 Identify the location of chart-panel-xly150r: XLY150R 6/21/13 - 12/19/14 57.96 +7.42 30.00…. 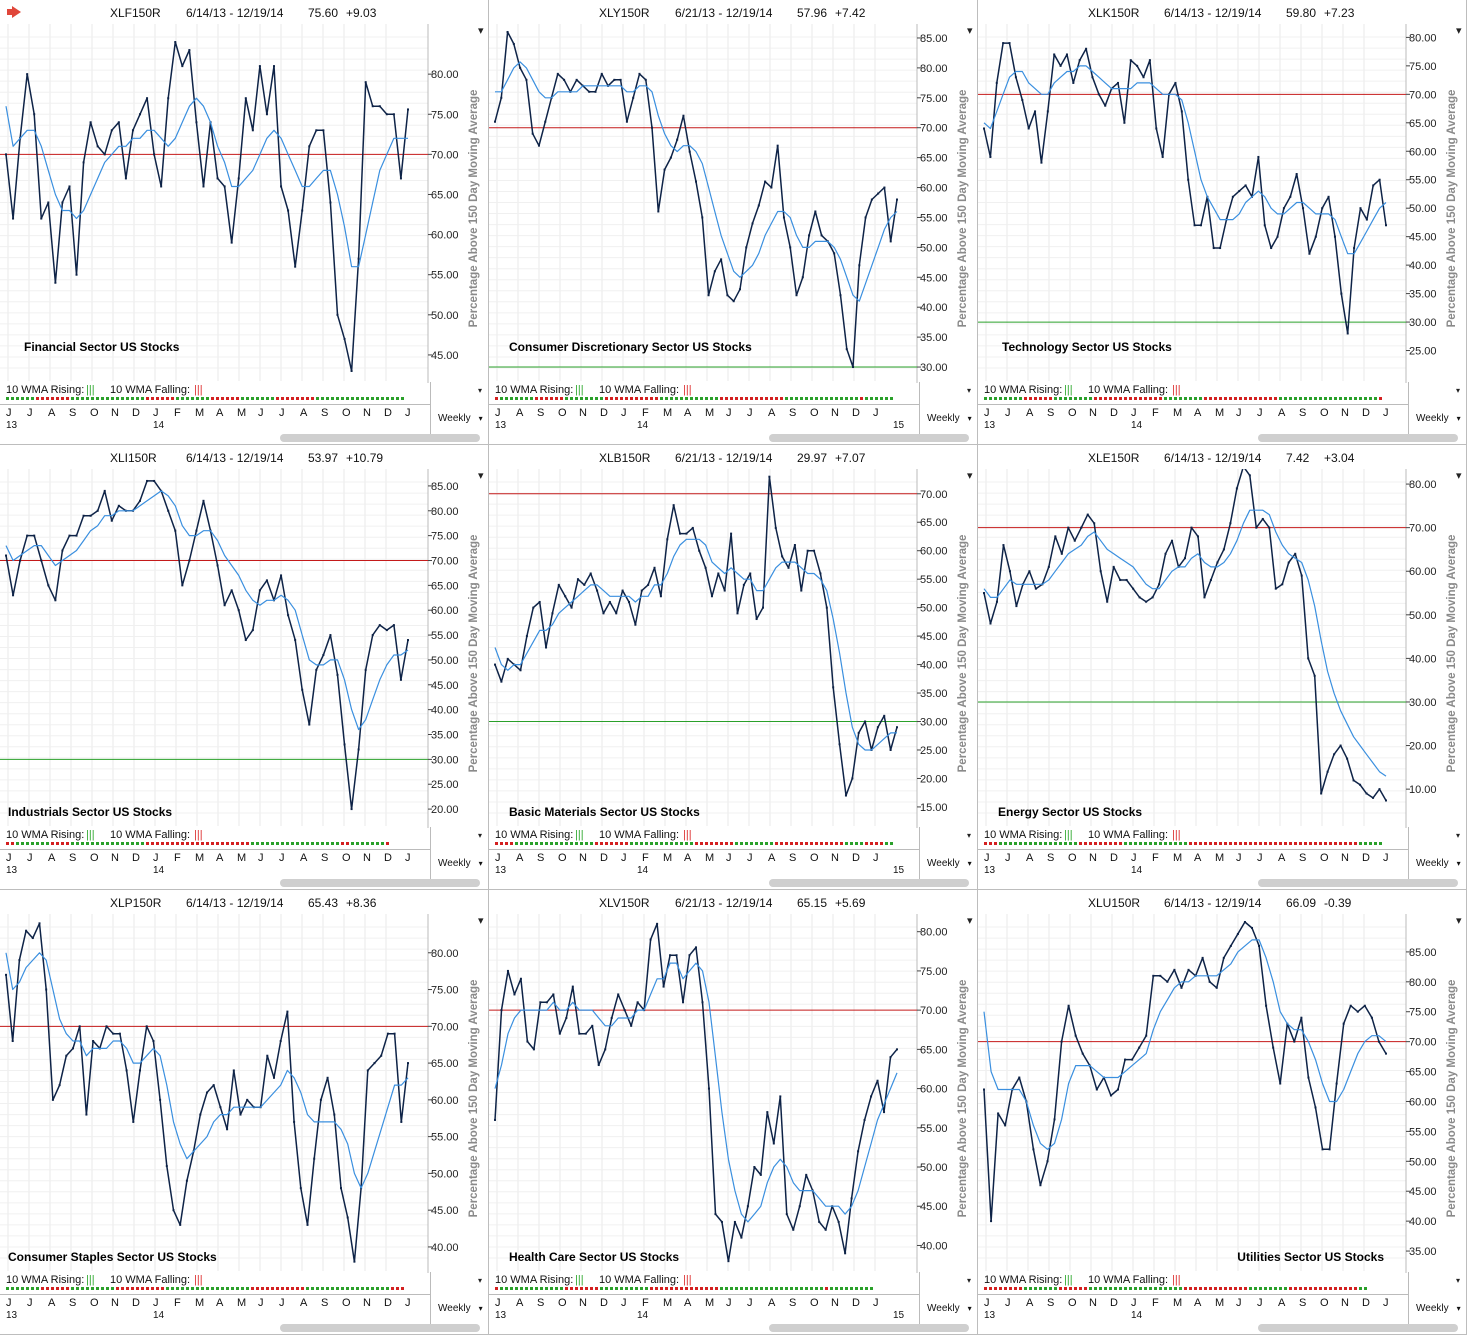
(733, 222).